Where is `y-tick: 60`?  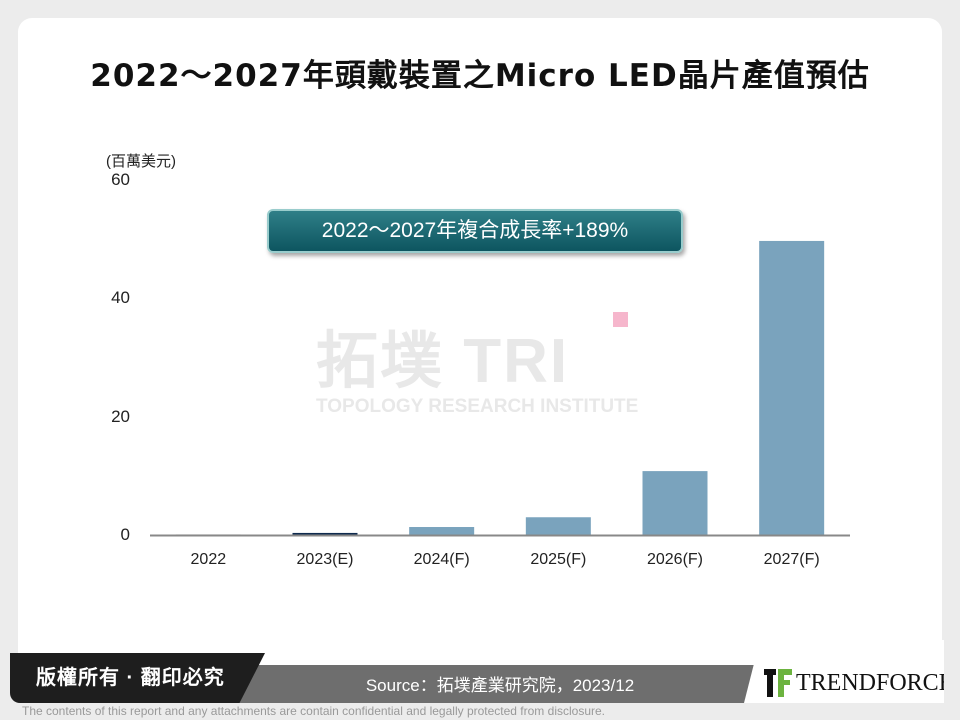 y-tick: 60 is located at coordinates (120, 179).